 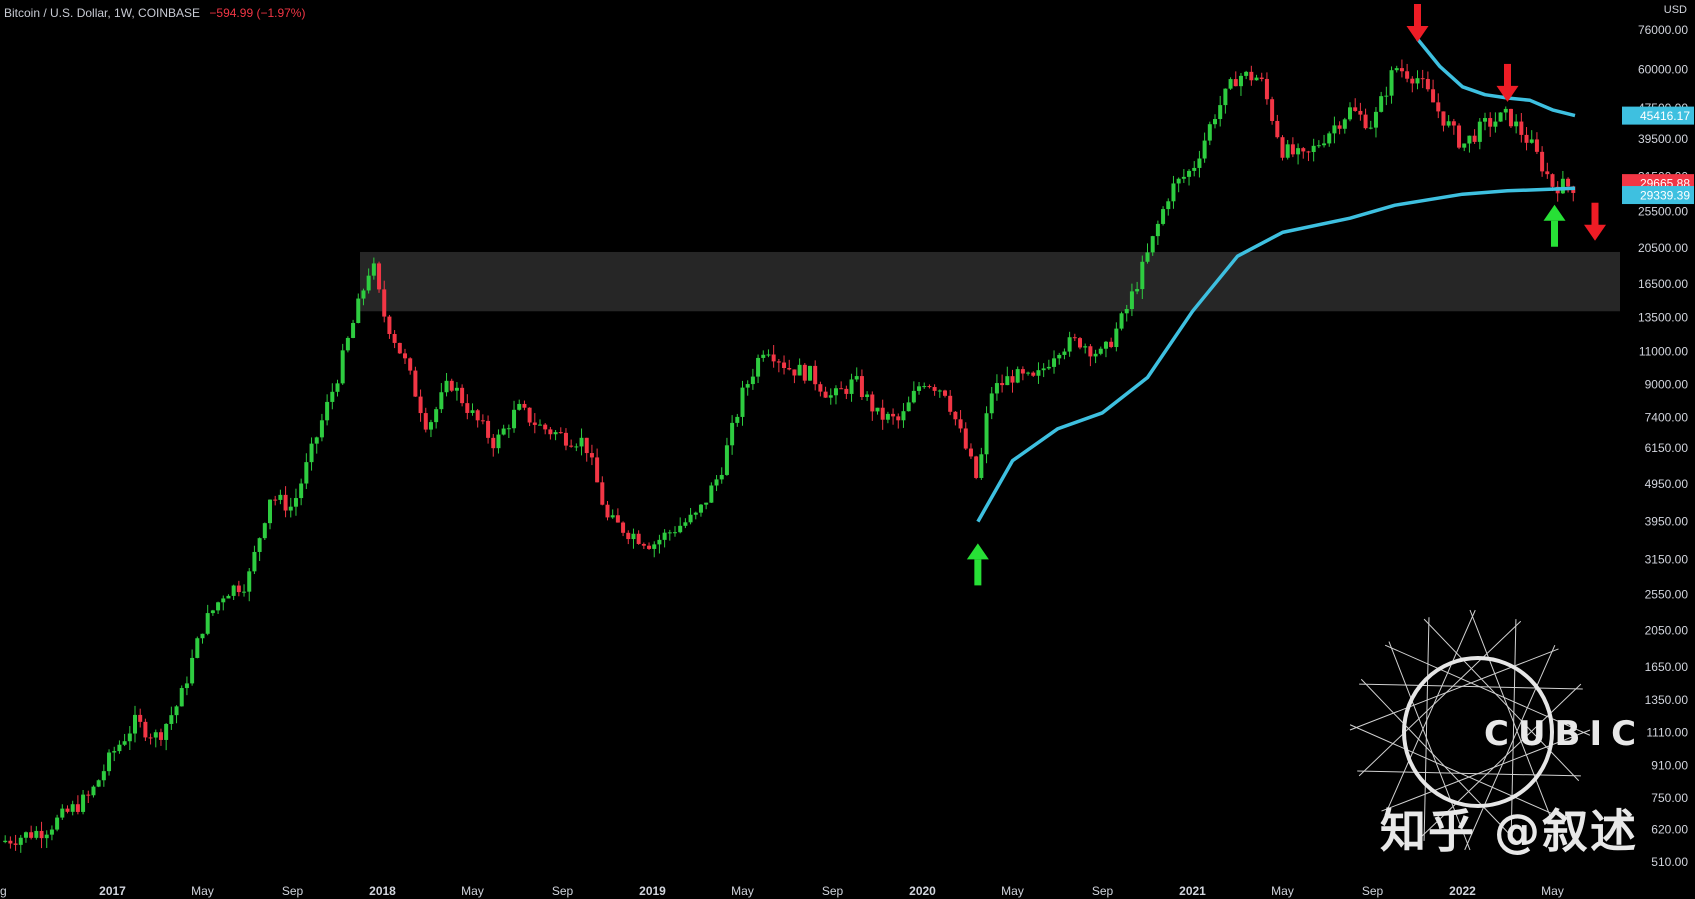 I want to click on currency-label: USD, so click(x=1675, y=10).